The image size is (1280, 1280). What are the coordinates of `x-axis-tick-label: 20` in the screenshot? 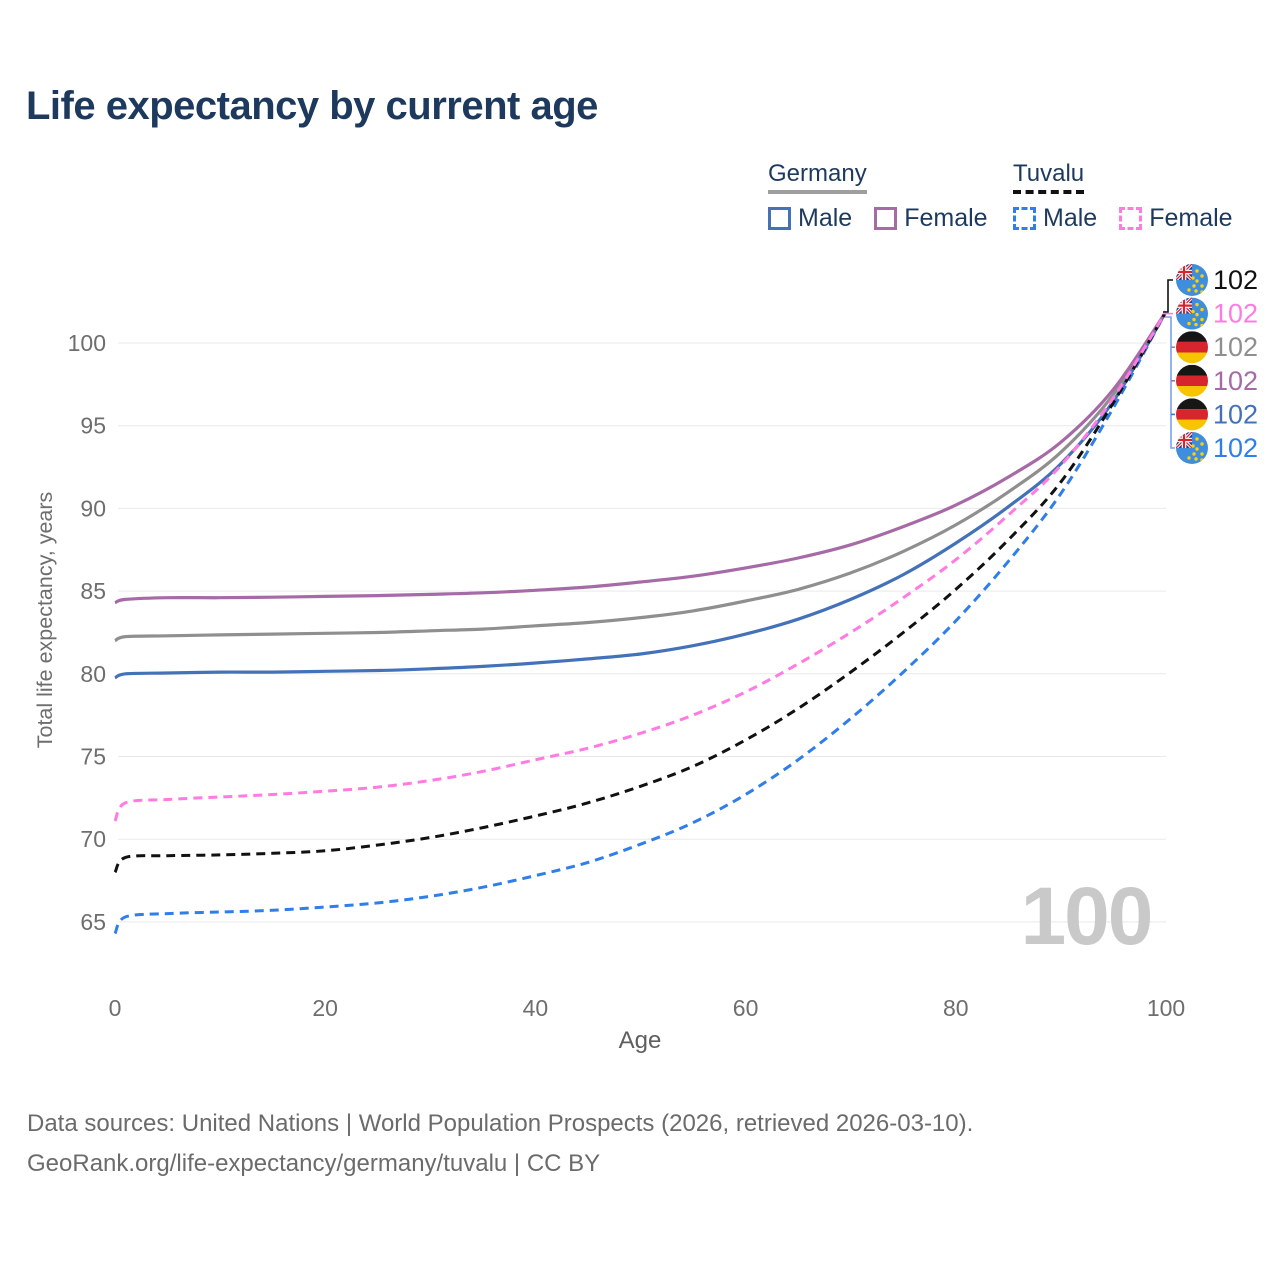 It's located at (325, 1008).